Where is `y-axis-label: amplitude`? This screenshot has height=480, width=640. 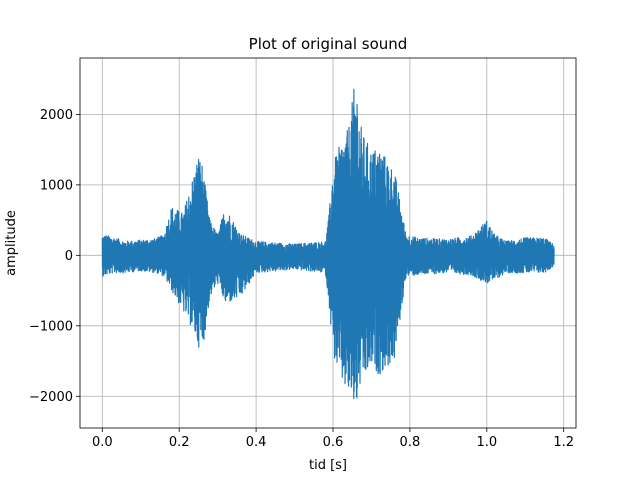 y-axis-label: amplitude is located at coordinates (11, 243).